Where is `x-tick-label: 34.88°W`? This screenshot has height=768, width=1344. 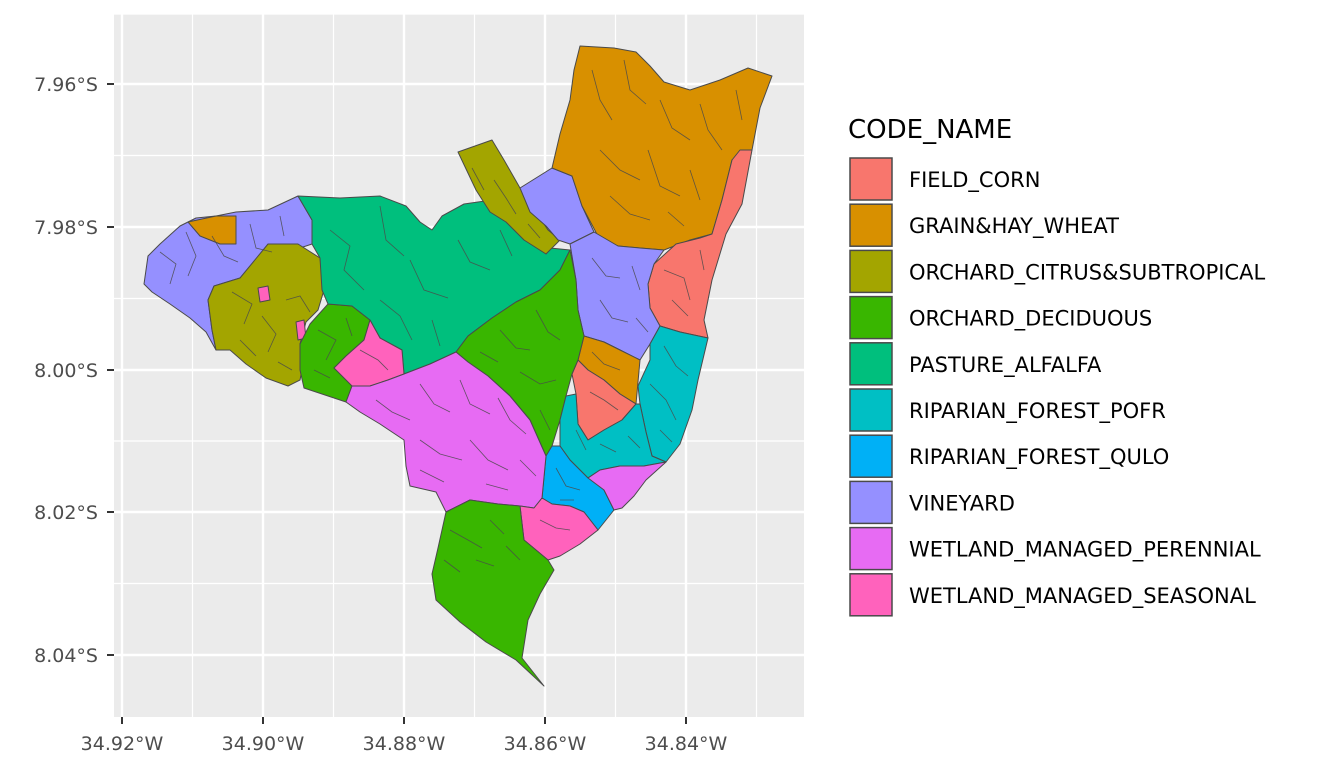 x-tick-label: 34.88°W is located at coordinates (404, 744).